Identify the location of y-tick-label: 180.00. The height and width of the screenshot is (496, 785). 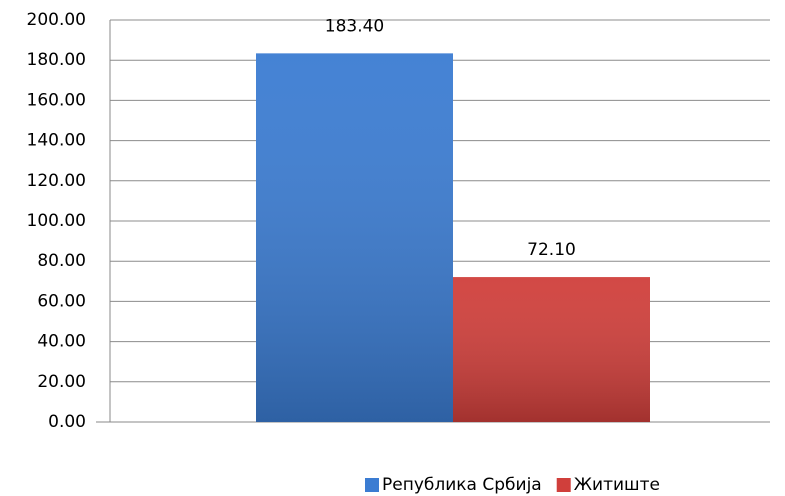
(56, 60).